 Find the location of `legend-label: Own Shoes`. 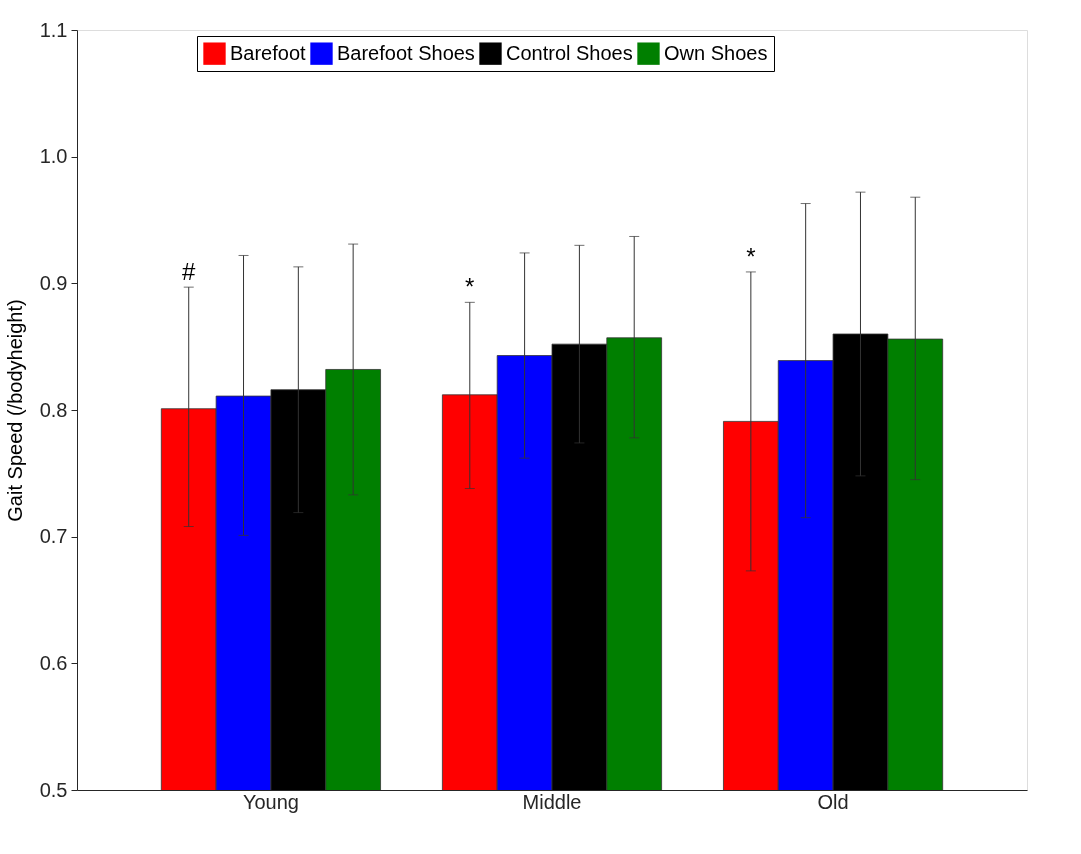

legend-label: Own Shoes is located at coordinates (716, 52).